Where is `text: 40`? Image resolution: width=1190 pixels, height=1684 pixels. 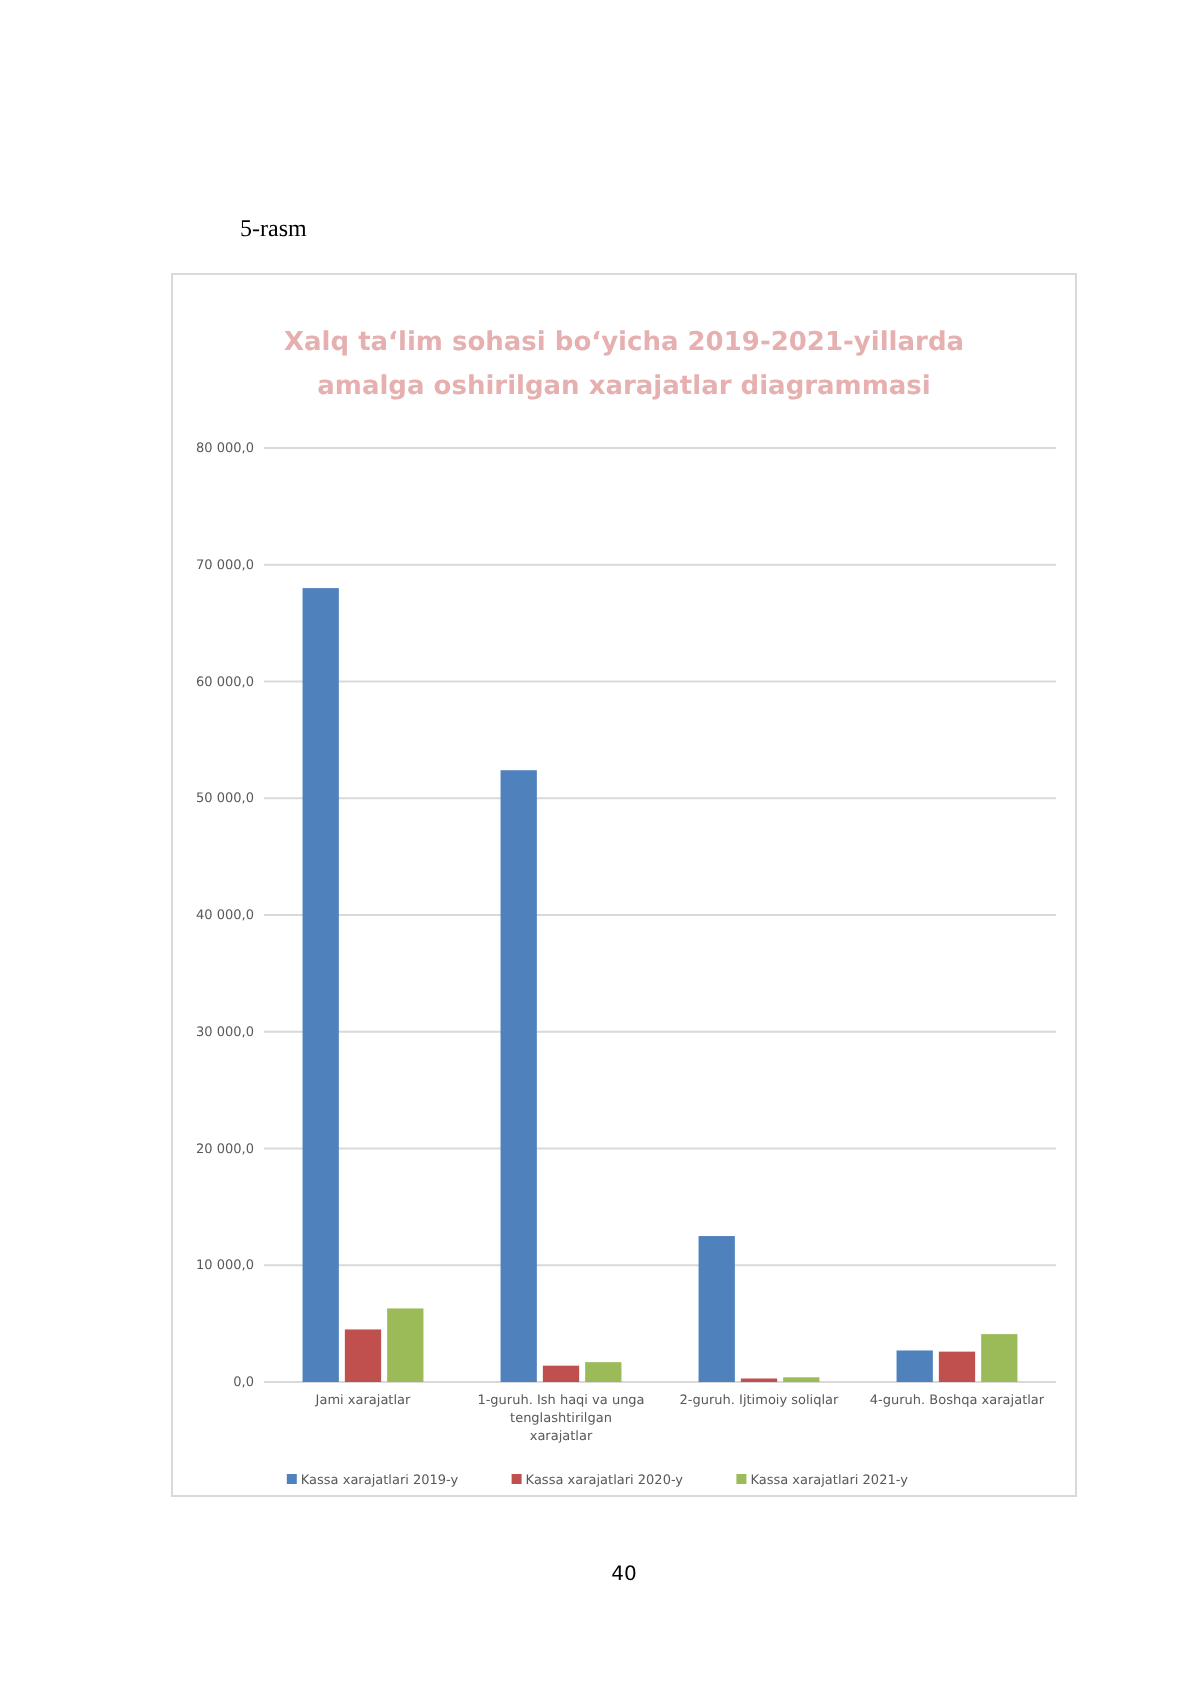 text: 40 is located at coordinates (624, 1575).